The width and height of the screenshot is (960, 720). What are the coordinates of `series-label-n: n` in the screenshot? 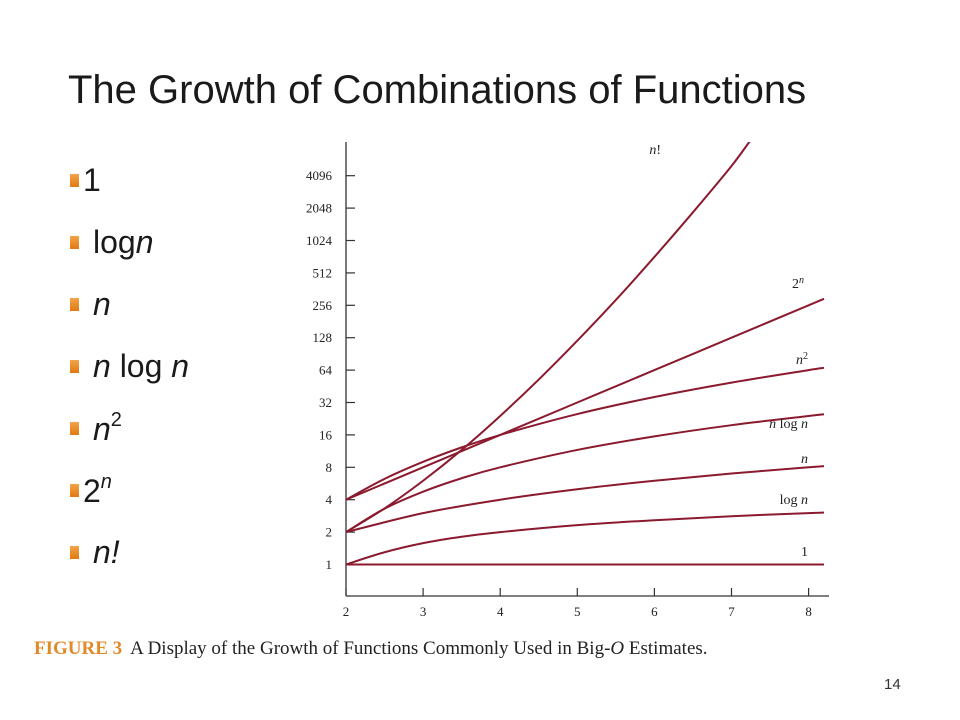 It's located at (804, 459).